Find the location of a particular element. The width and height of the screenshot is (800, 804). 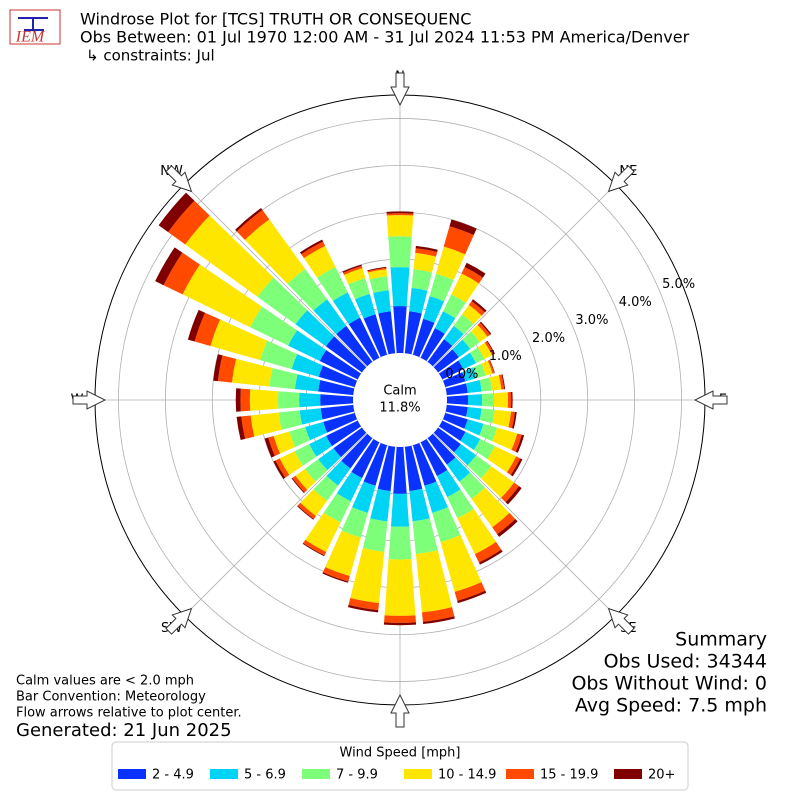

logo-icon is located at coordinates (33, 24).